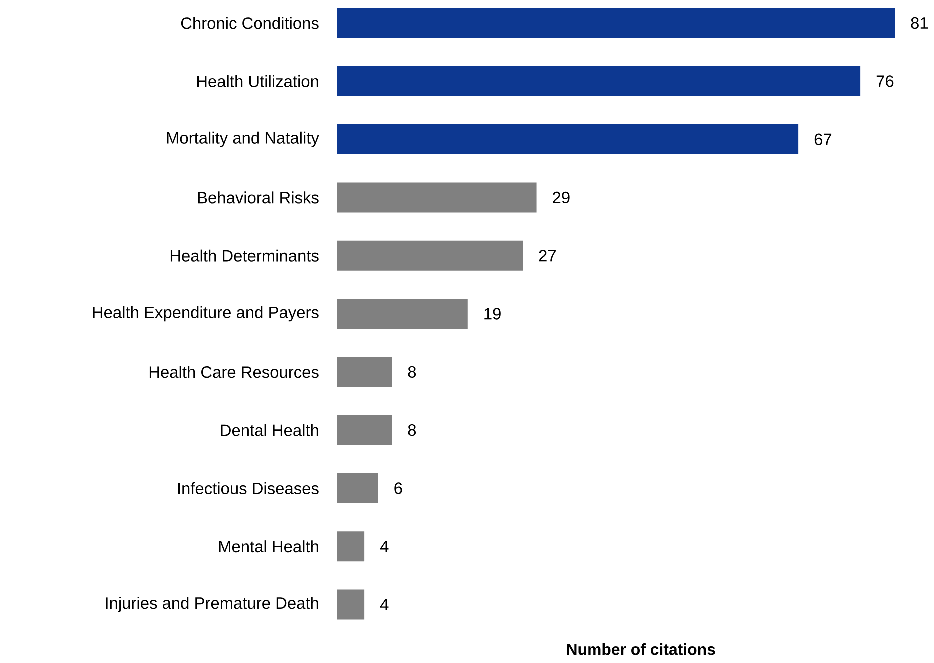 The width and height of the screenshot is (934, 663). Describe the element at coordinates (641, 650) in the screenshot. I see `x-axis-title: Number of citations` at that location.